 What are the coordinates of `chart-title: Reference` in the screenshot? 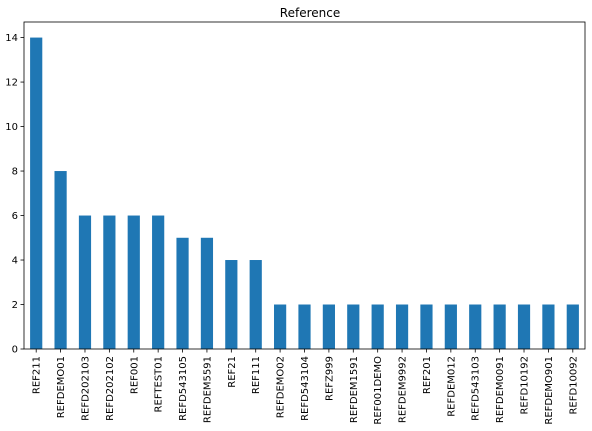 It's located at (310, 13).